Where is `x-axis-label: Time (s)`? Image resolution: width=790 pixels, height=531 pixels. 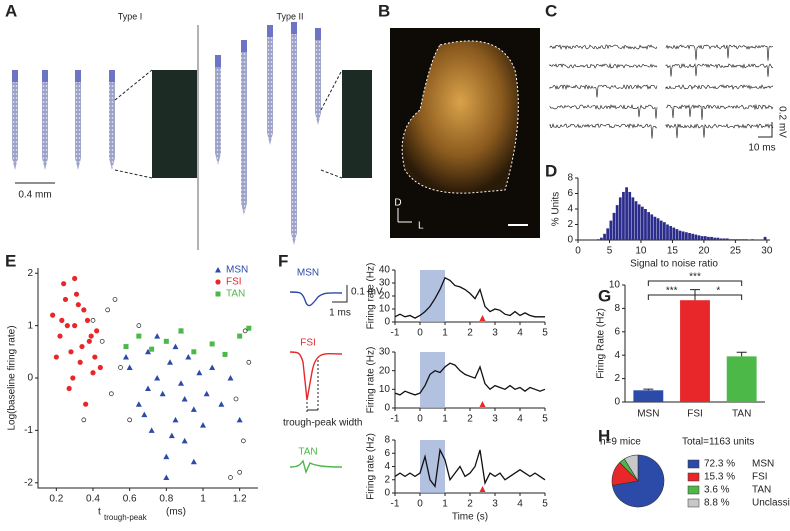 x-axis-label: Time (s) is located at coordinates (470, 517).